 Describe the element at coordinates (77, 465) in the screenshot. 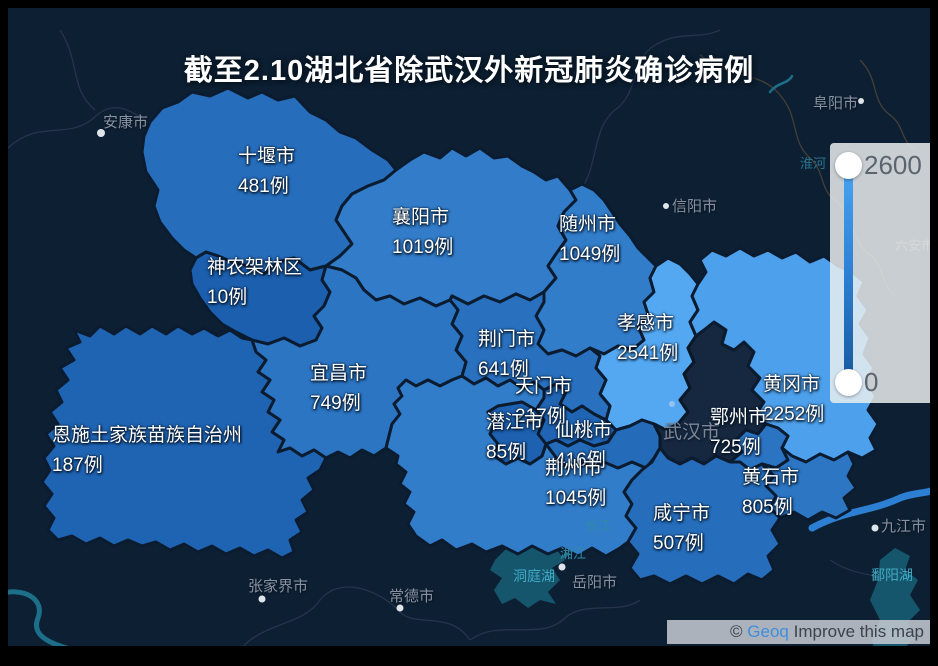

I see `region-cases: 187例` at that location.